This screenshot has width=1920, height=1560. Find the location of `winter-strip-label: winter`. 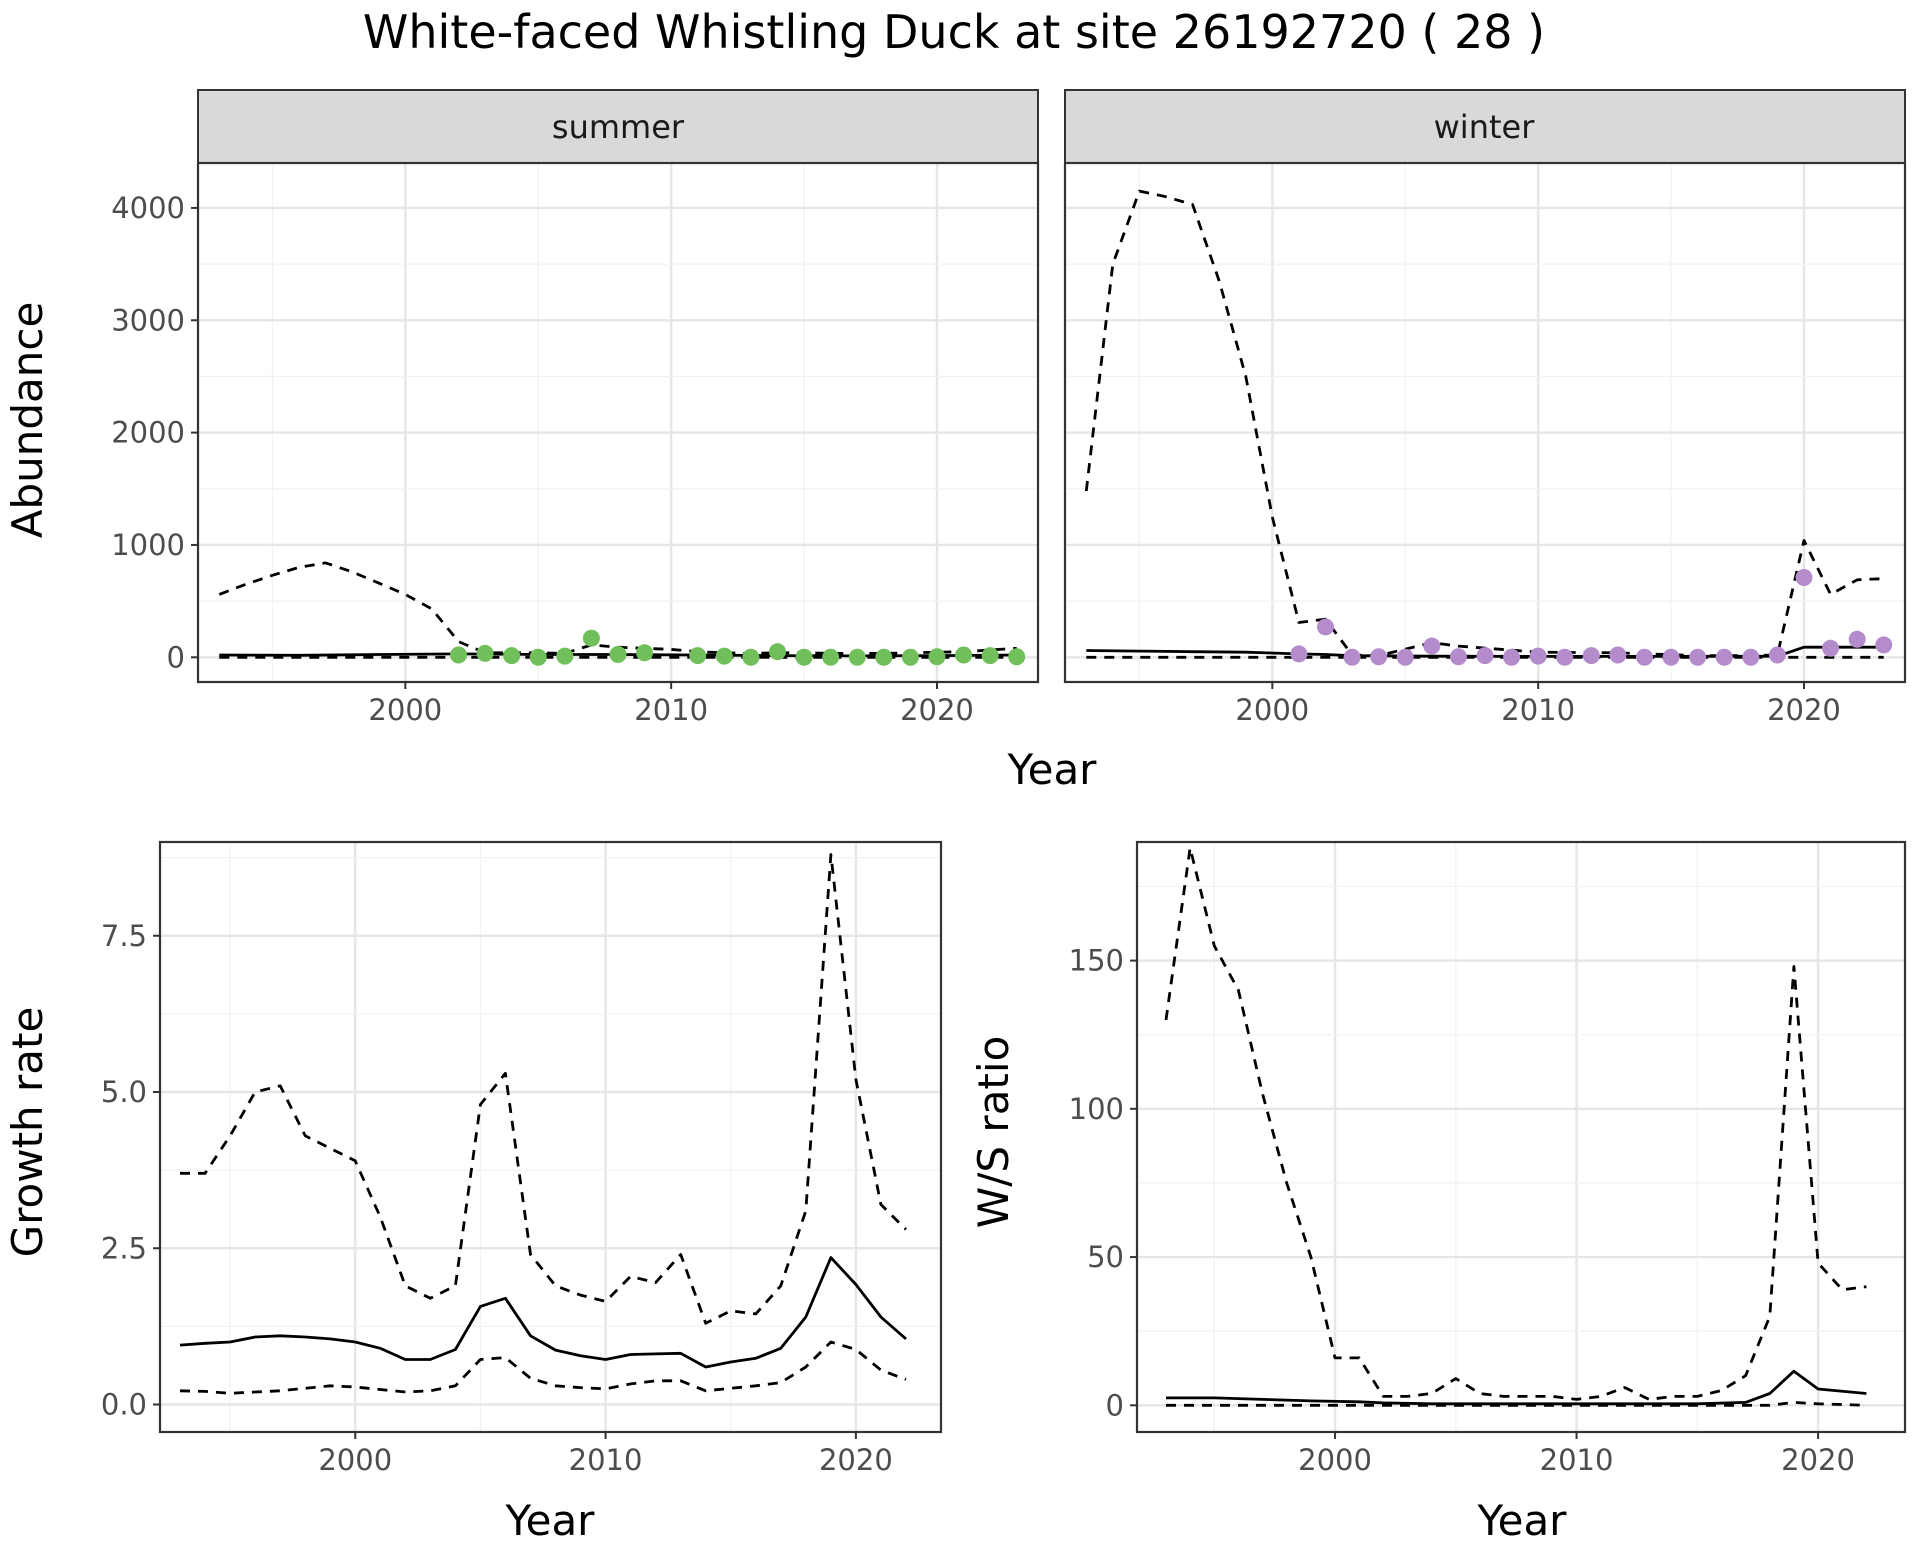

winter-strip-label: winter is located at coordinates (1485, 127).